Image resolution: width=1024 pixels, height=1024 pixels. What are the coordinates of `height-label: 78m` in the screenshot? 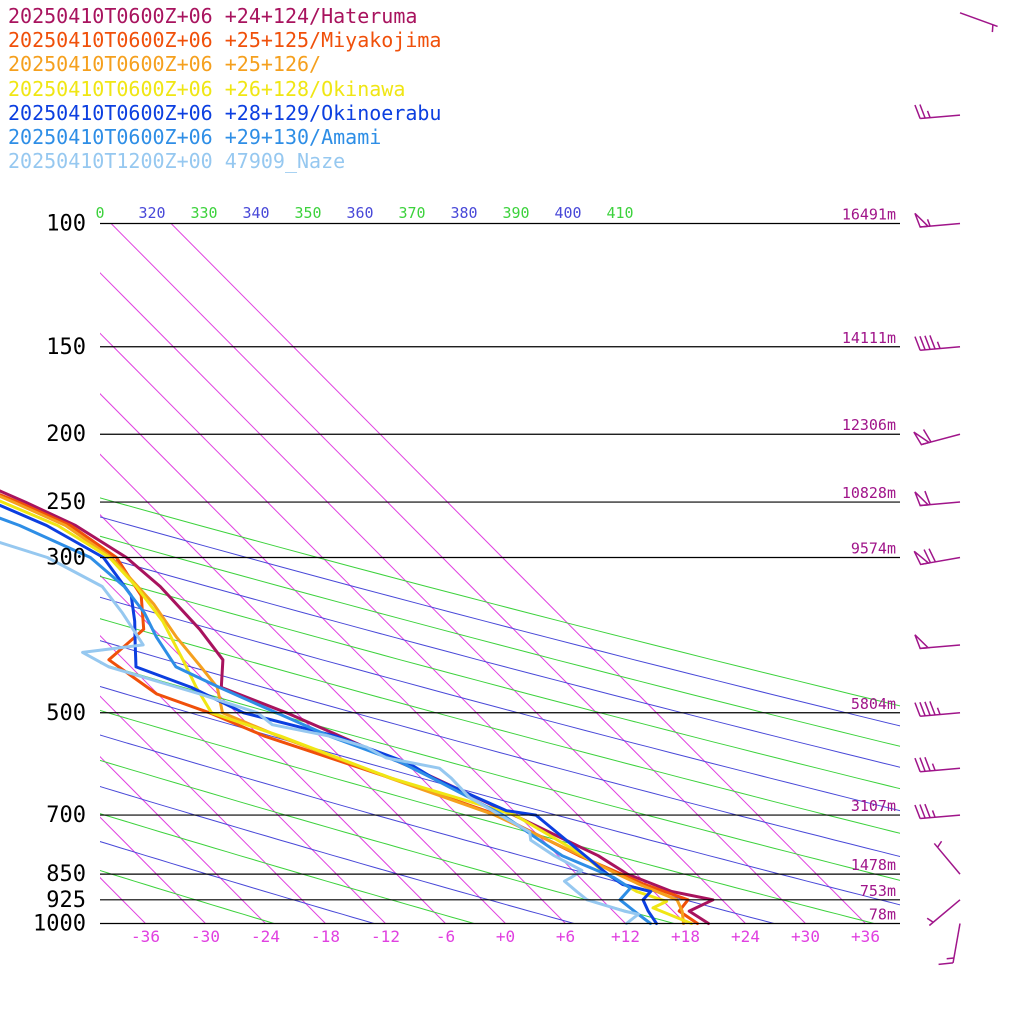 It's located at (882, 915).